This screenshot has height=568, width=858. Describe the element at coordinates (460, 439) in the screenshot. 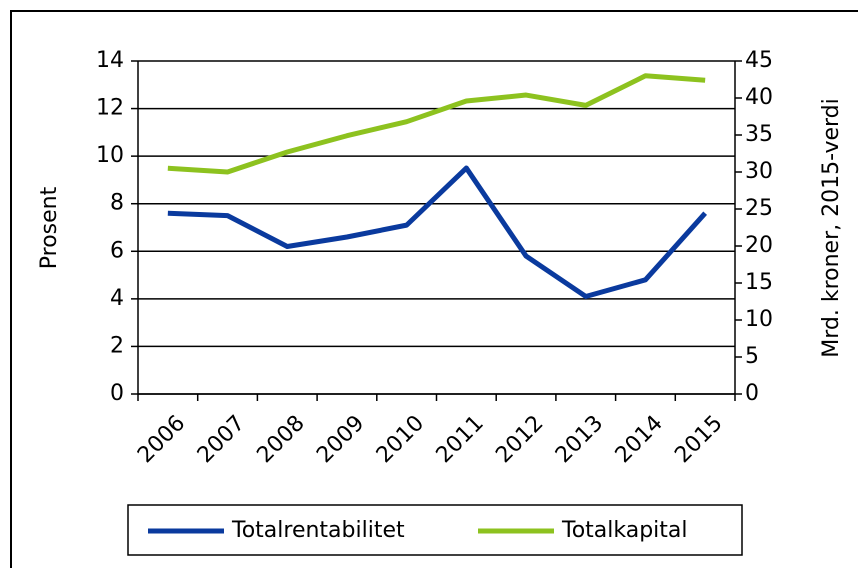

I see `x-tick-label: 2011` at that location.